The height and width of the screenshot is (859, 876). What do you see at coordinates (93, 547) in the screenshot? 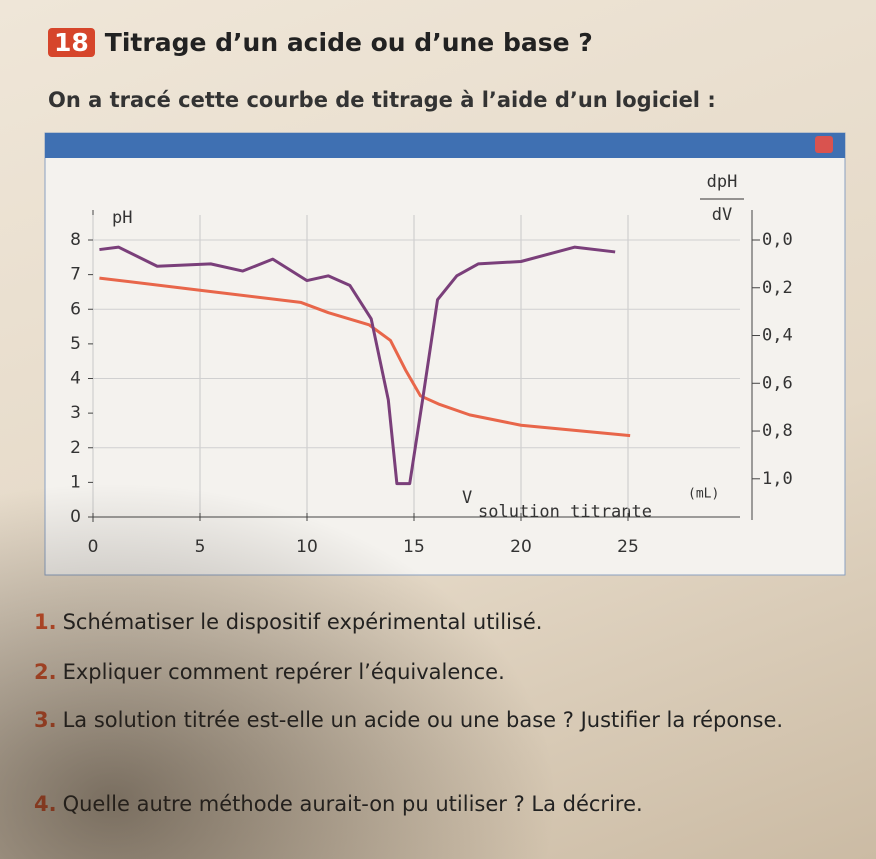
I see `x-tick-label: 0` at bounding box center [93, 547].